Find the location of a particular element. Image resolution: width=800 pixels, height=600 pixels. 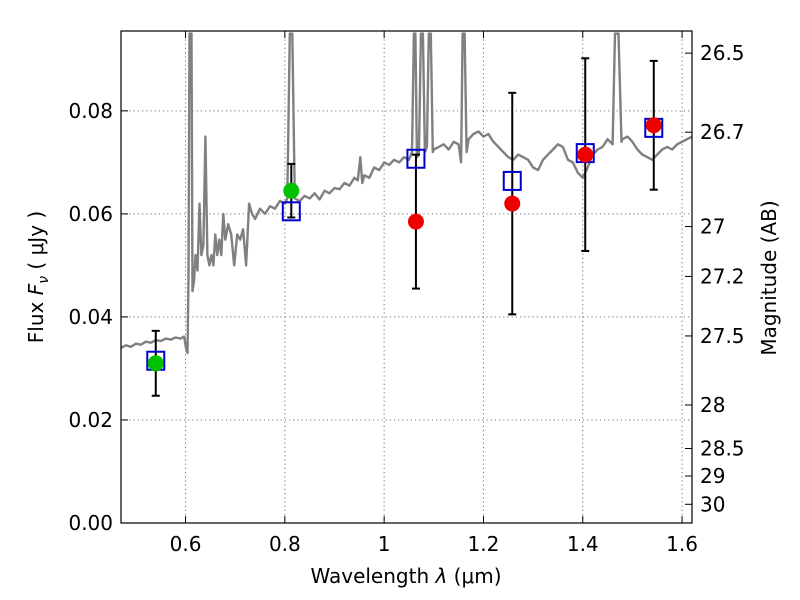

y2-tick-label: 29 is located at coordinates (712, 476).